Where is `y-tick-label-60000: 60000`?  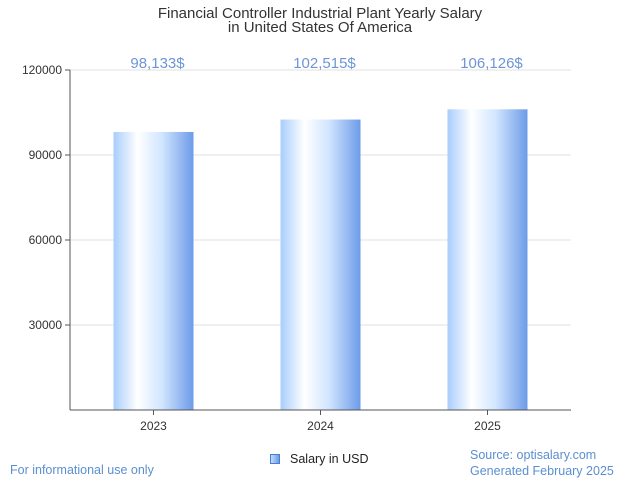 y-tick-label-60000: 60000 is located at coordinates (46, 240).